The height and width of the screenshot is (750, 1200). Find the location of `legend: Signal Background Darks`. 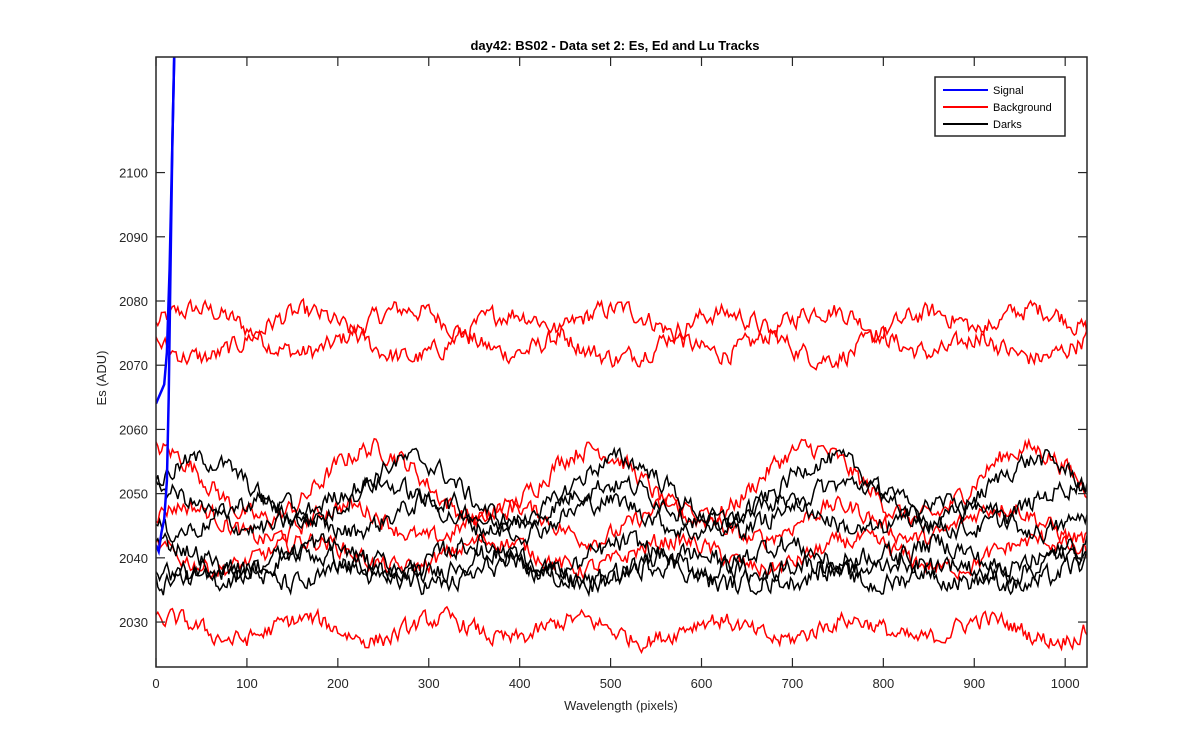

legend: Signal Background Darks is located at coordinates (1000, 106).